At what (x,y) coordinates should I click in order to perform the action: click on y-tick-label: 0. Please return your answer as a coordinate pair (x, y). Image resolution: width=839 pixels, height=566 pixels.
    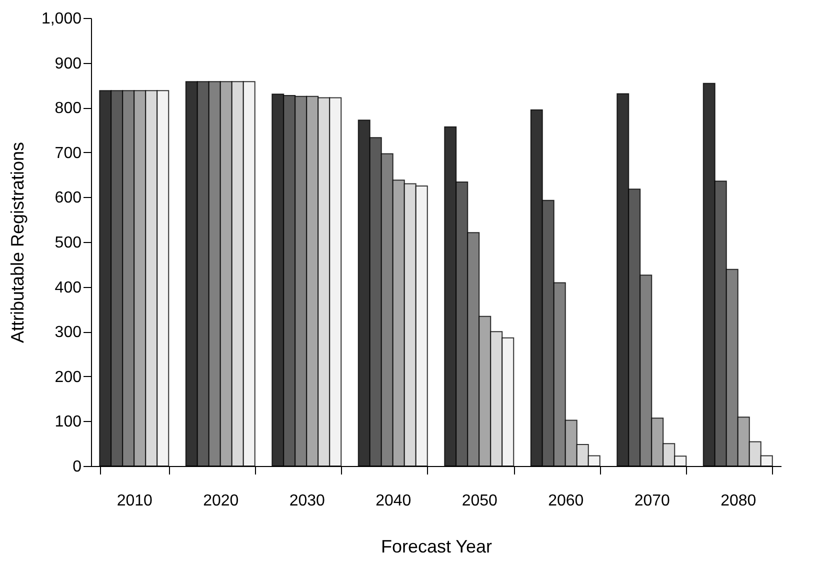
    Looking at the image, I should click on (77, 467).